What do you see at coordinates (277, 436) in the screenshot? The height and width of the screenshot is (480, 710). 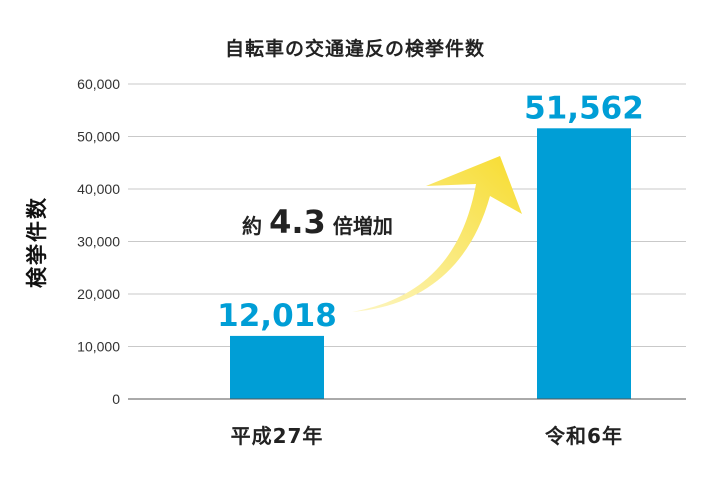 I see `x-category-label: 平成27年` at bounding box center [277, 436].